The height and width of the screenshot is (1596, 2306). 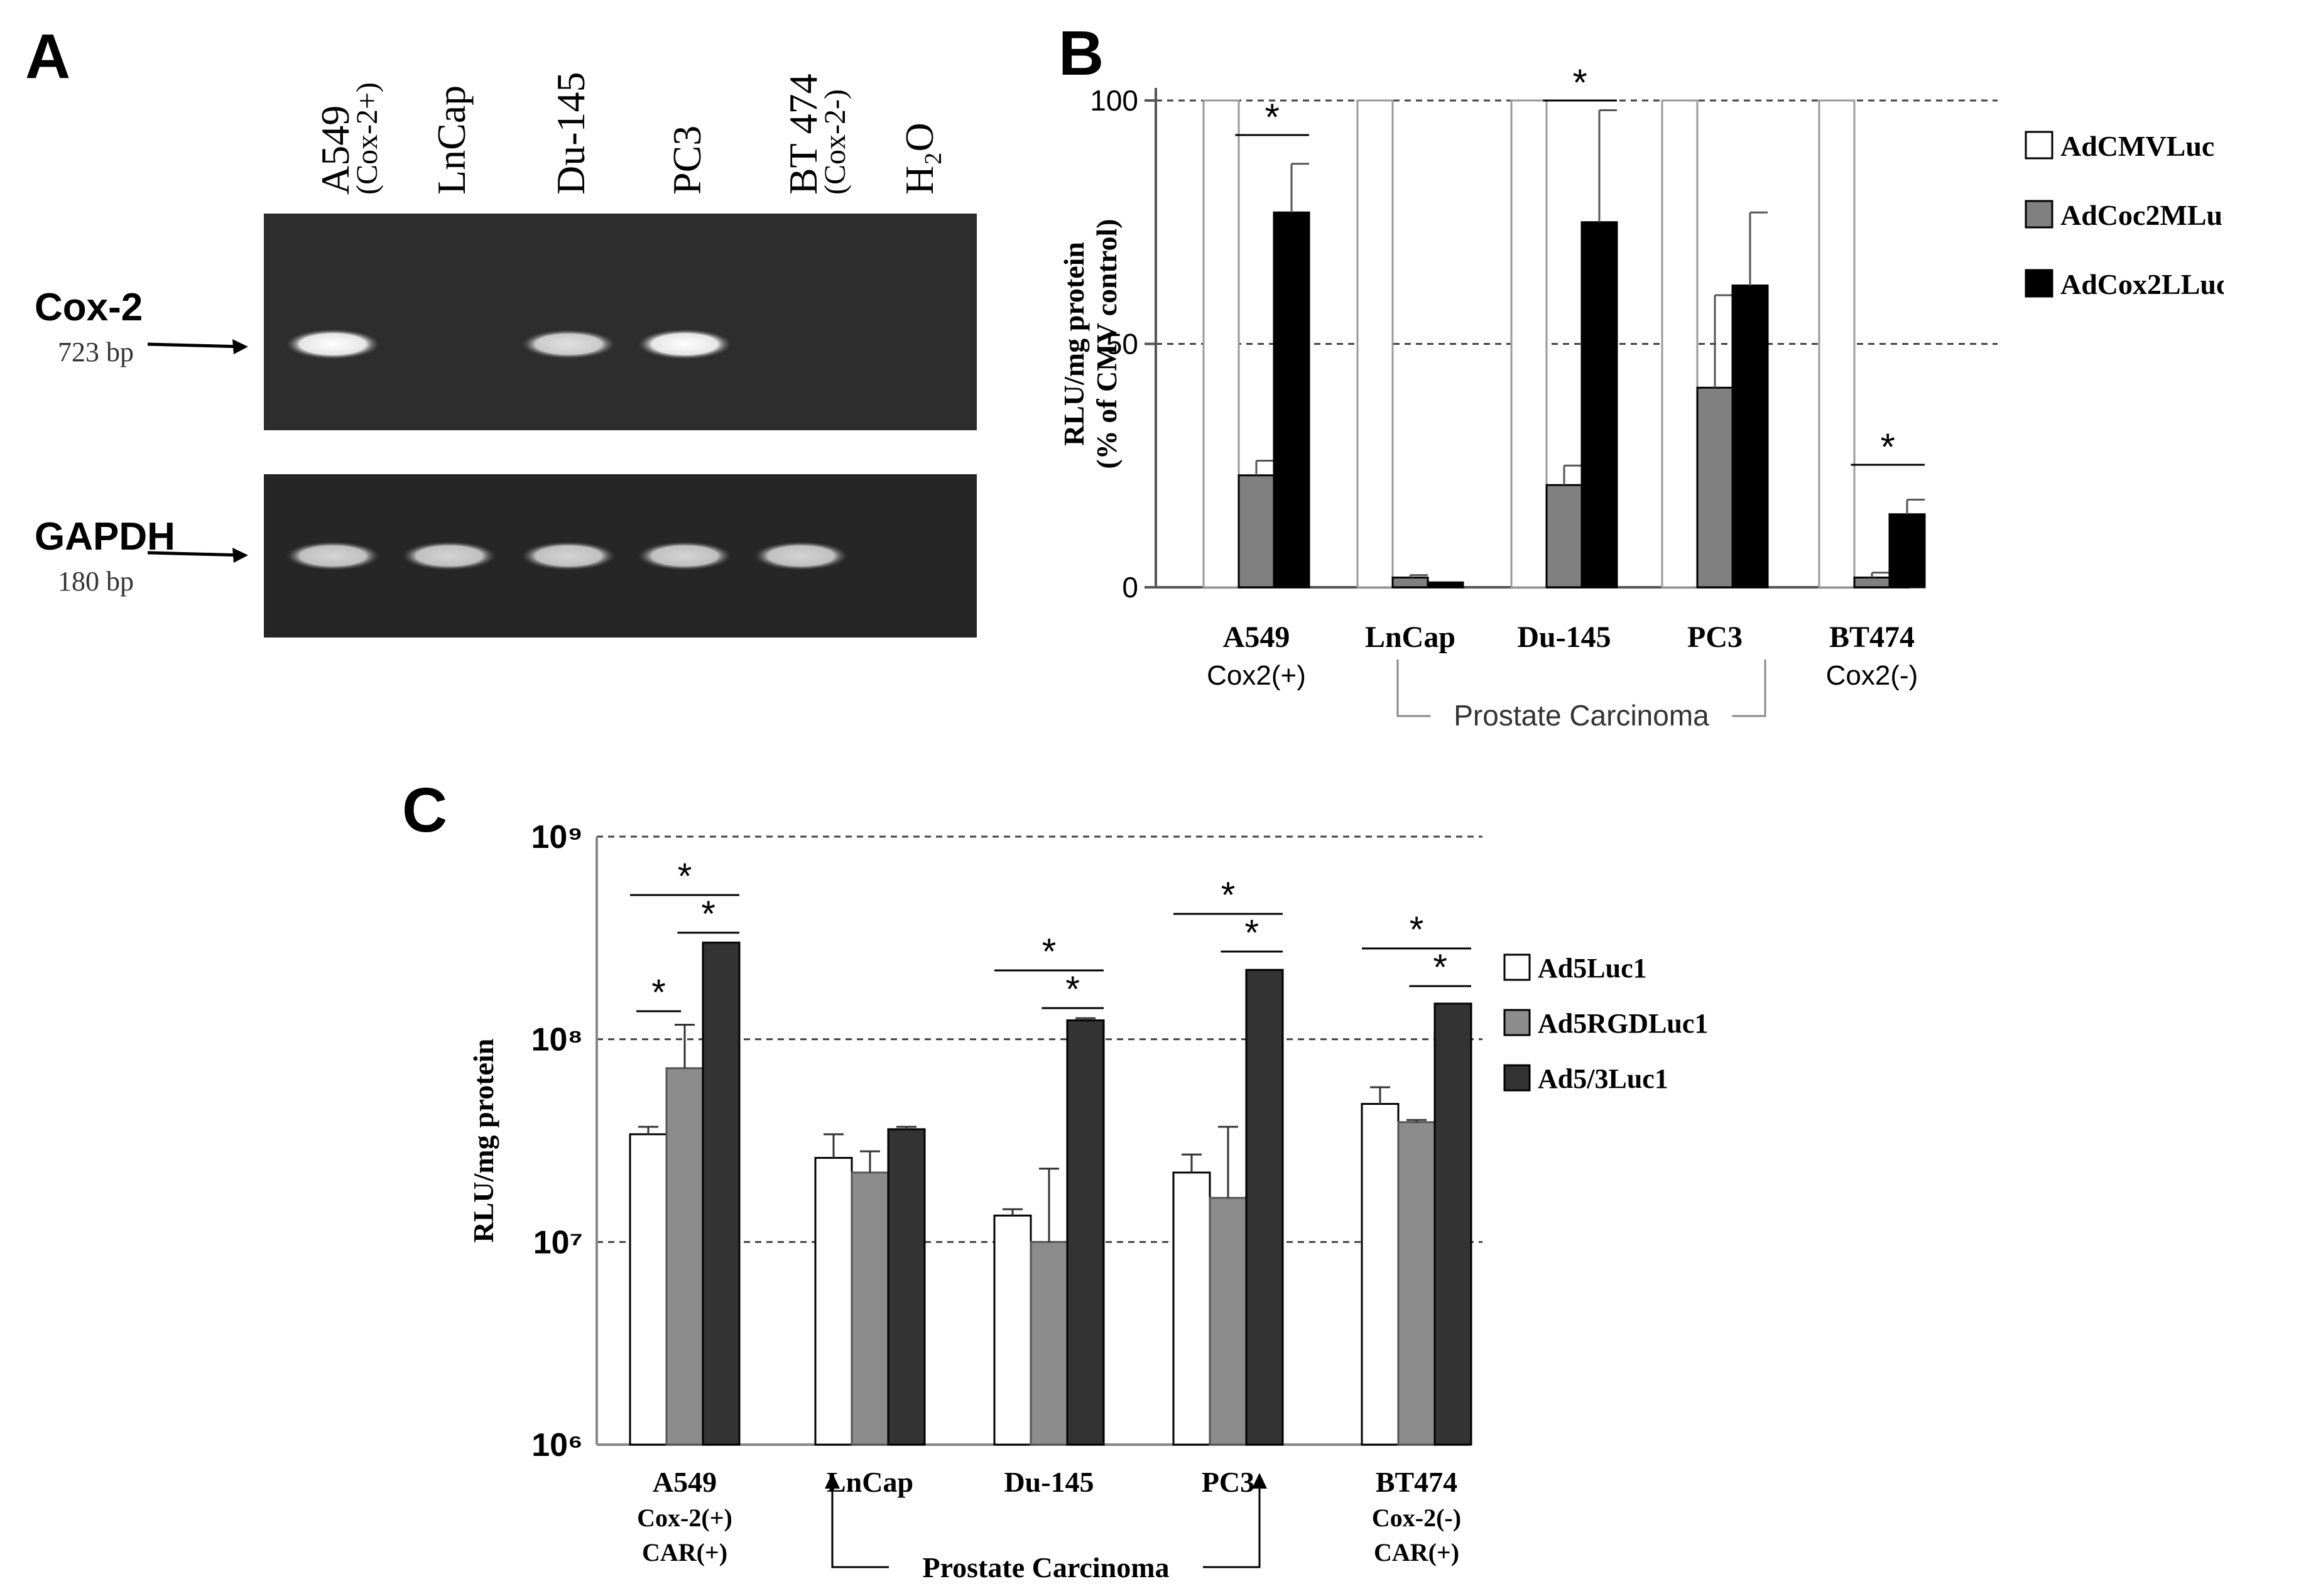 I want to click on y-tick-label: 10⁸, so click(x=557, y=1040).